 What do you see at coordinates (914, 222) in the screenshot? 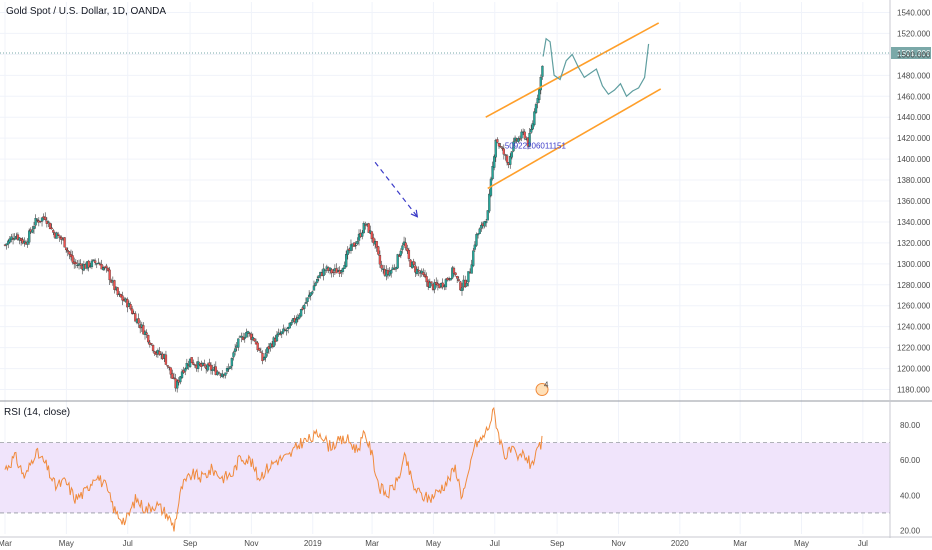
I see `price-tick-label: 1340.000` at bounding box center [914, 222].